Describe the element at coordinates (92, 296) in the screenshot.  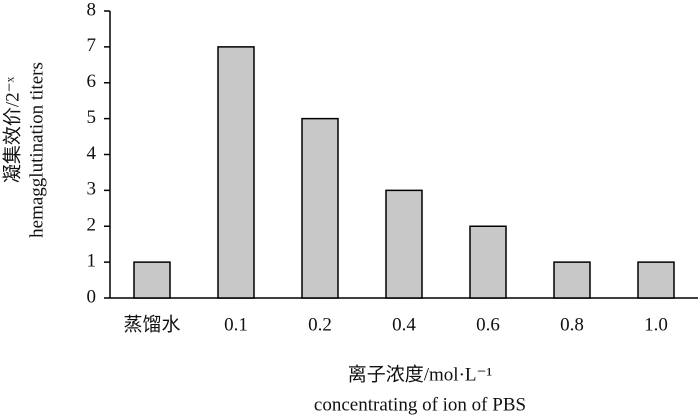
I see `y-tick-label: 0` at that location.